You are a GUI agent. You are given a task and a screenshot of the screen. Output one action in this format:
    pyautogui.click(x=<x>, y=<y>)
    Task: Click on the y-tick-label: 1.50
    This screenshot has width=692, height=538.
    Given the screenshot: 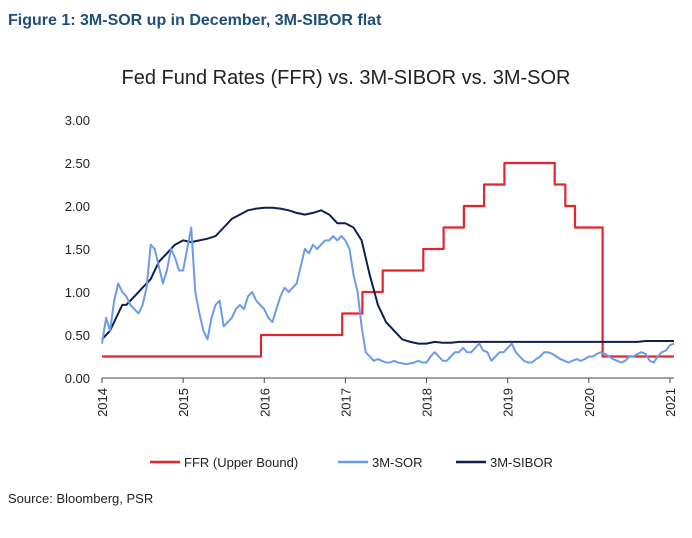 What is the action you would take?
    pyautogui.click(x=77, y=249)
    